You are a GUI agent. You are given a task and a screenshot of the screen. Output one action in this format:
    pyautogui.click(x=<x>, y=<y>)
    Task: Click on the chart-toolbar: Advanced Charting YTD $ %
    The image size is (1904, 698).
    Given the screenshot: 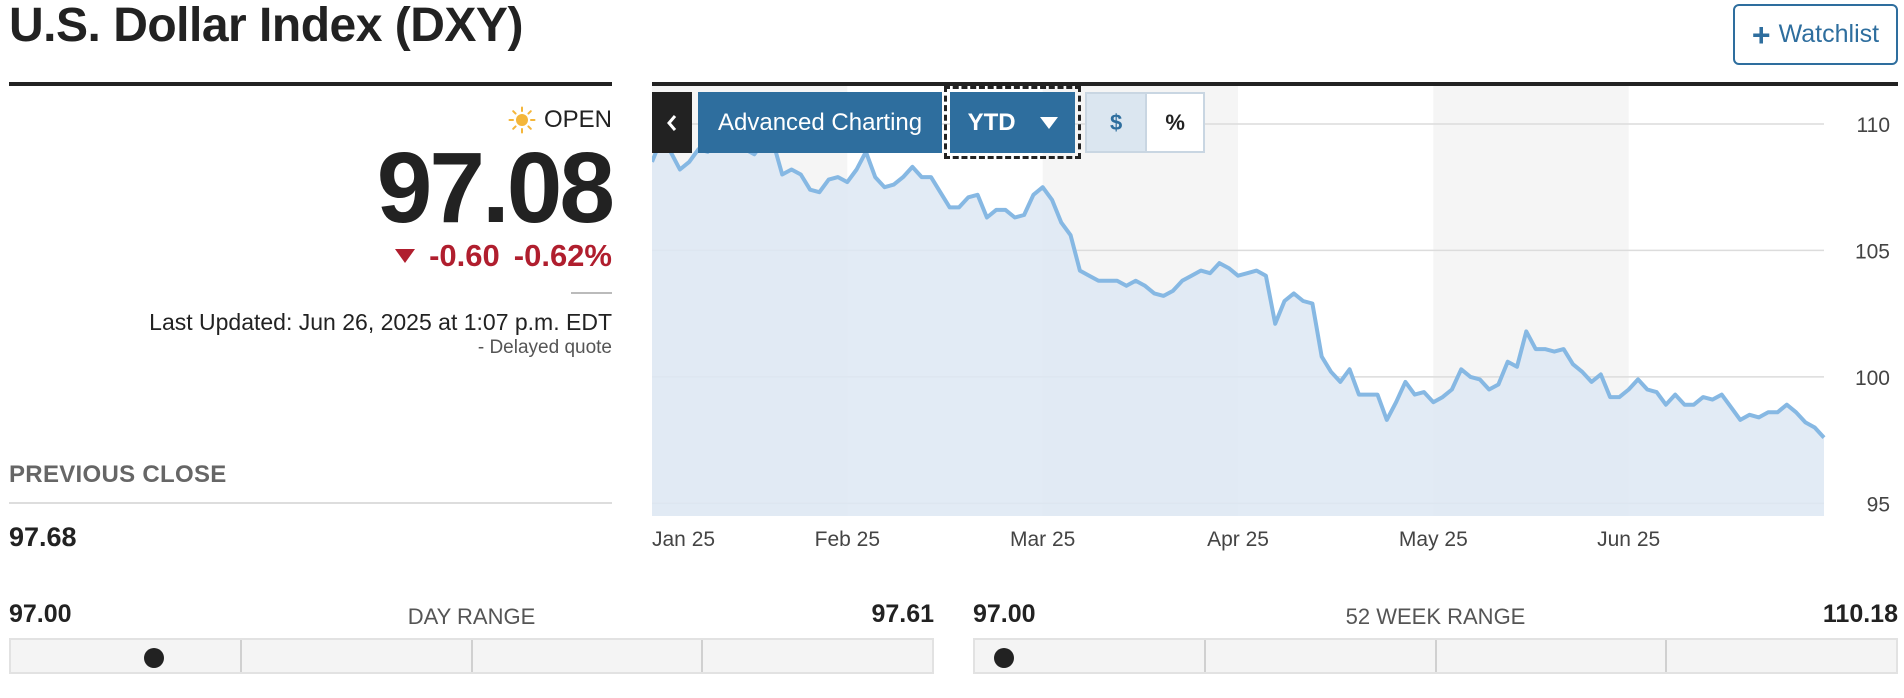 What is the action you would take?
    pyautogui.click(x=929, y=122)
    